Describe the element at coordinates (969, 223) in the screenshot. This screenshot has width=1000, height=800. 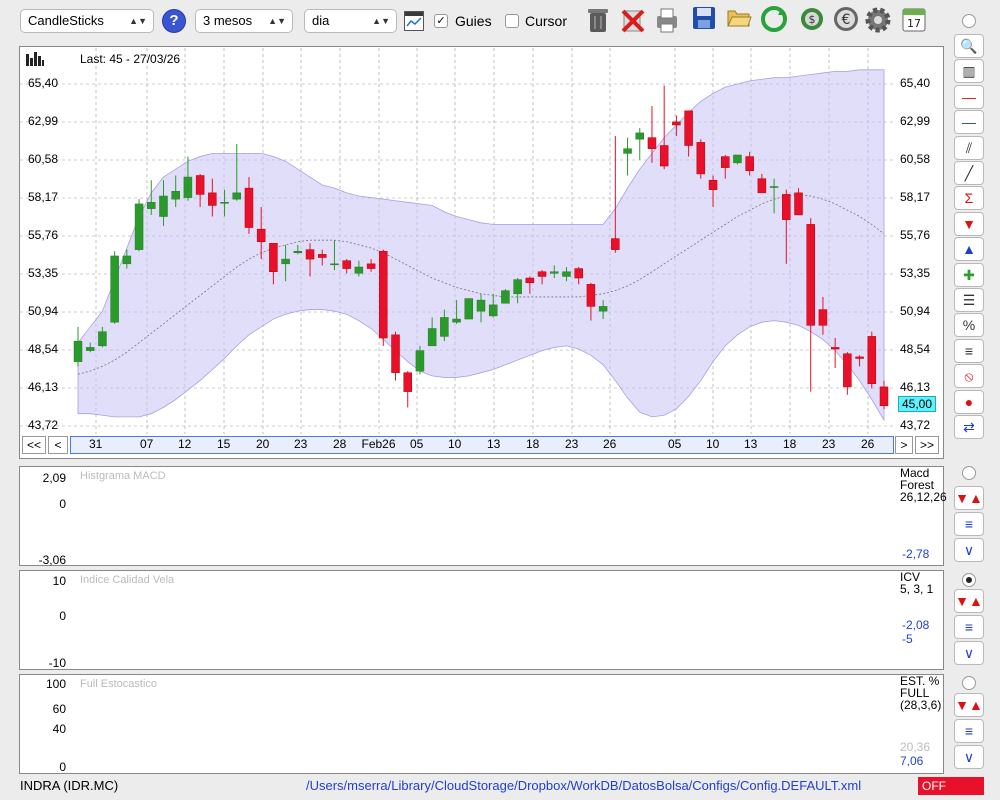
I see `sell-arrow-button: ▼` at that location.